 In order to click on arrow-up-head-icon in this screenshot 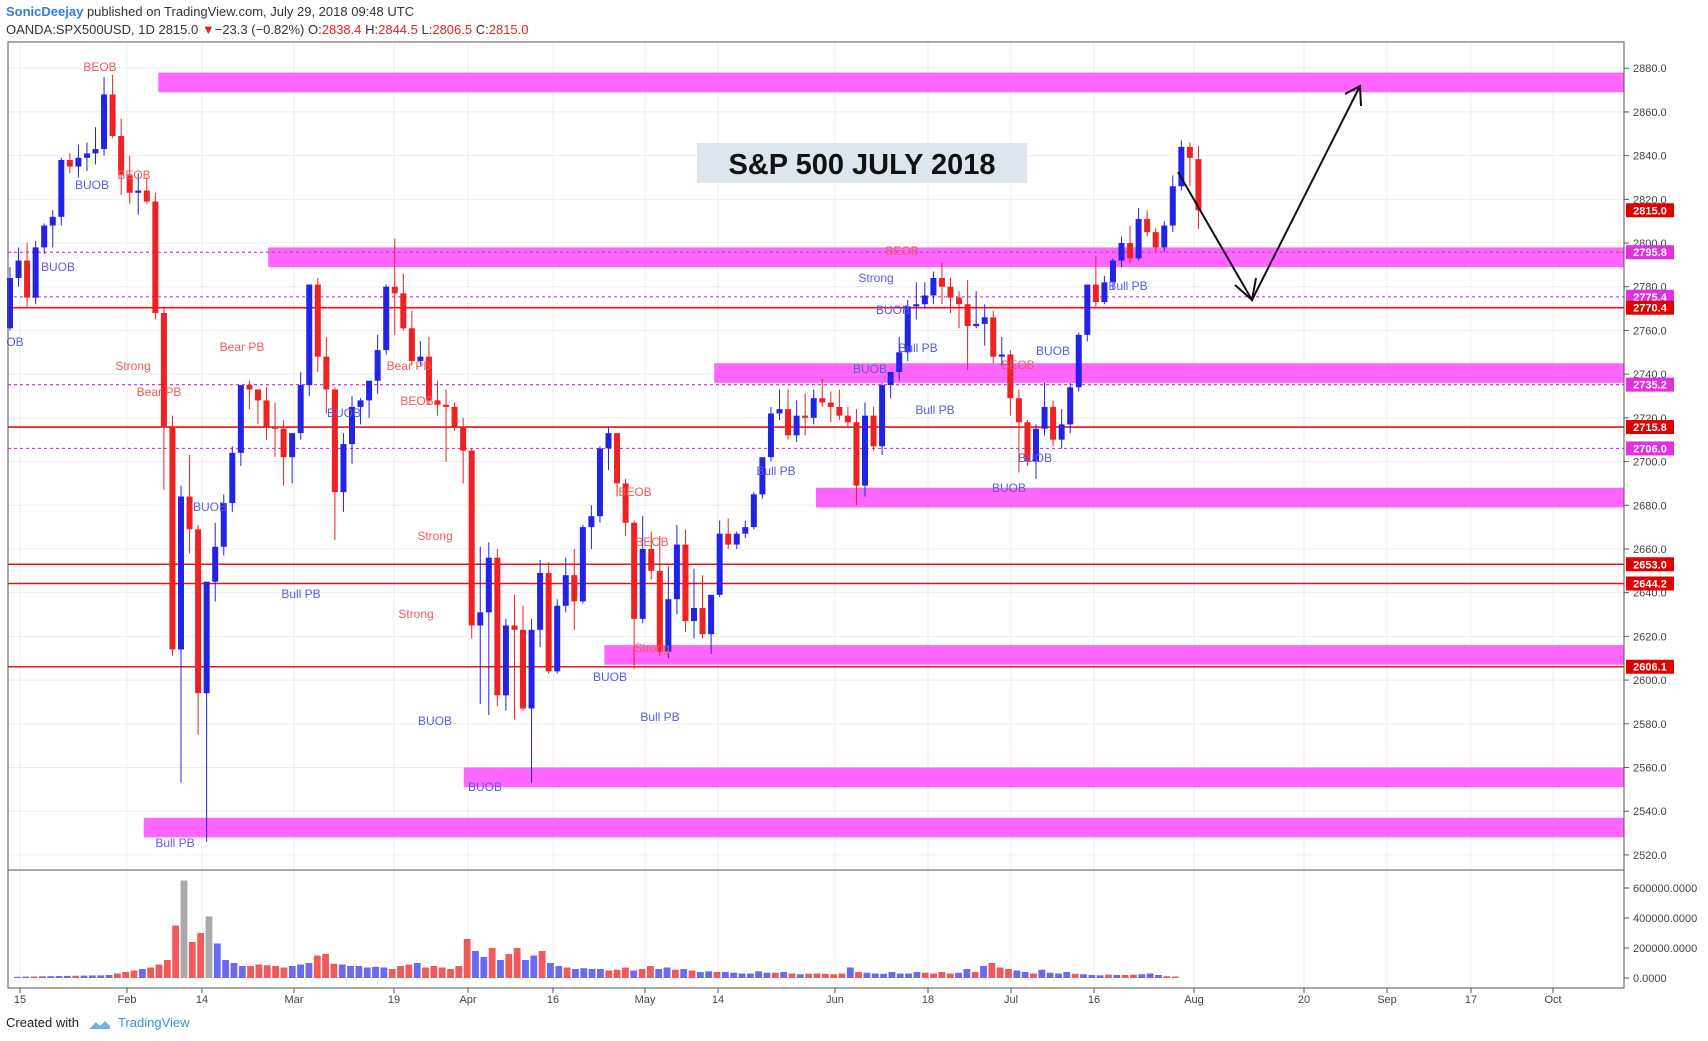, I will do `click(1353, 95)`.